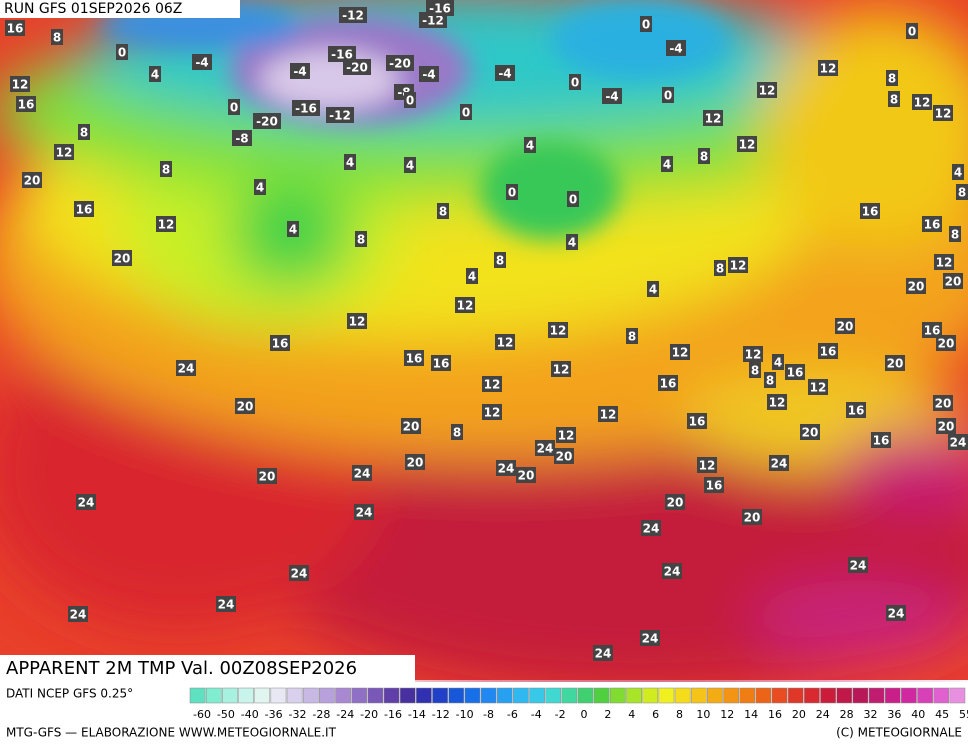 Image resolution: width=968 pixels, height=749 pixels. What do you see at coordinates (69, 694) in the screenshot?
I see `source-label: DATI NCEP GFS 0.25°` at bounding box center [69, 694].